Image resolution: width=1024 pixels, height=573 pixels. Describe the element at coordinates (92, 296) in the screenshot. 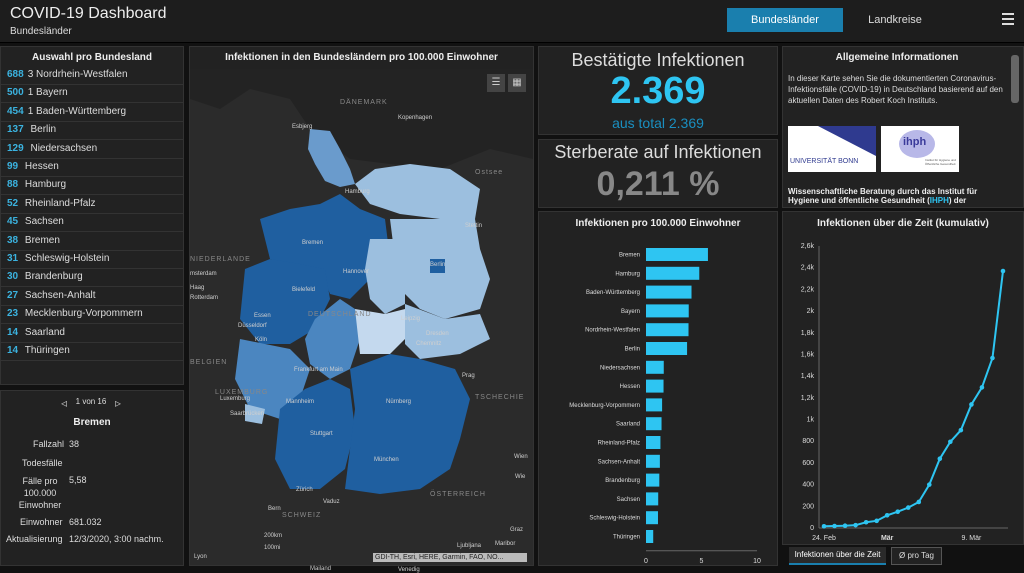

I see `list-item-sachsen-anhalt: 27 Sachsen-Anhalt` at that location.